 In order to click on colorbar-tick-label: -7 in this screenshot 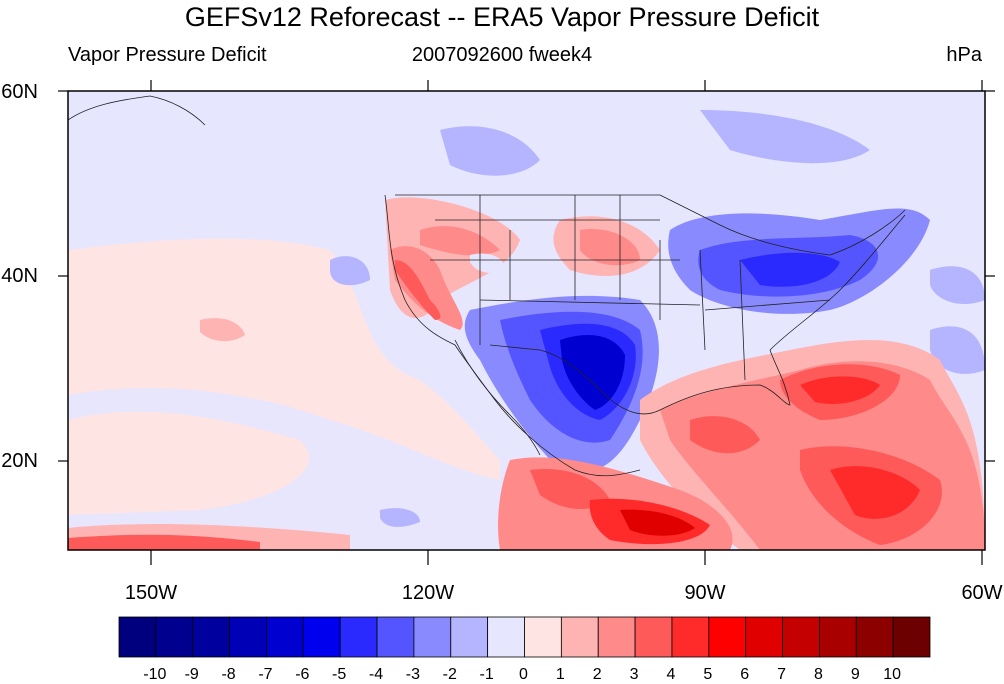, I will do `click(265, 674)`.